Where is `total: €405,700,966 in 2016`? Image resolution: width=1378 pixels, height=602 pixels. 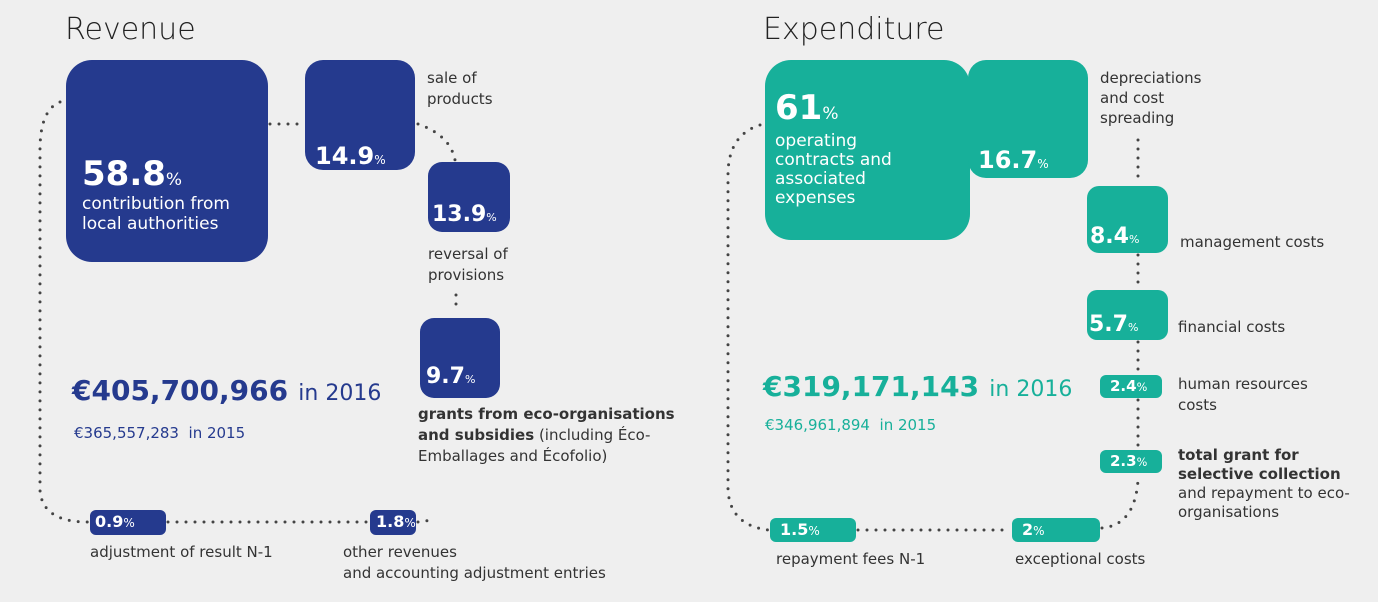 total: €405,700,966 in 2016 is located at coordinates (226, 390).